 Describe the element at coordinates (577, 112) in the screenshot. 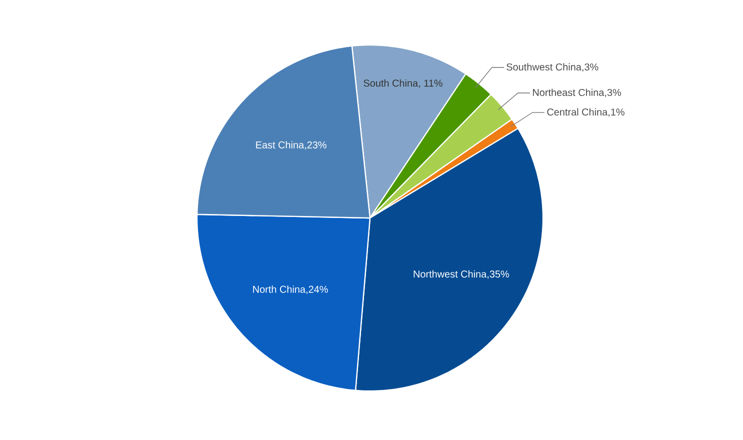

I see `slice-label: Central China` at that location.